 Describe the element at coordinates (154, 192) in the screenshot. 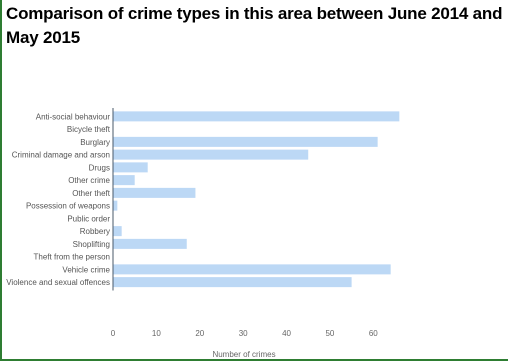

I see `bar-other-theft` at that location.